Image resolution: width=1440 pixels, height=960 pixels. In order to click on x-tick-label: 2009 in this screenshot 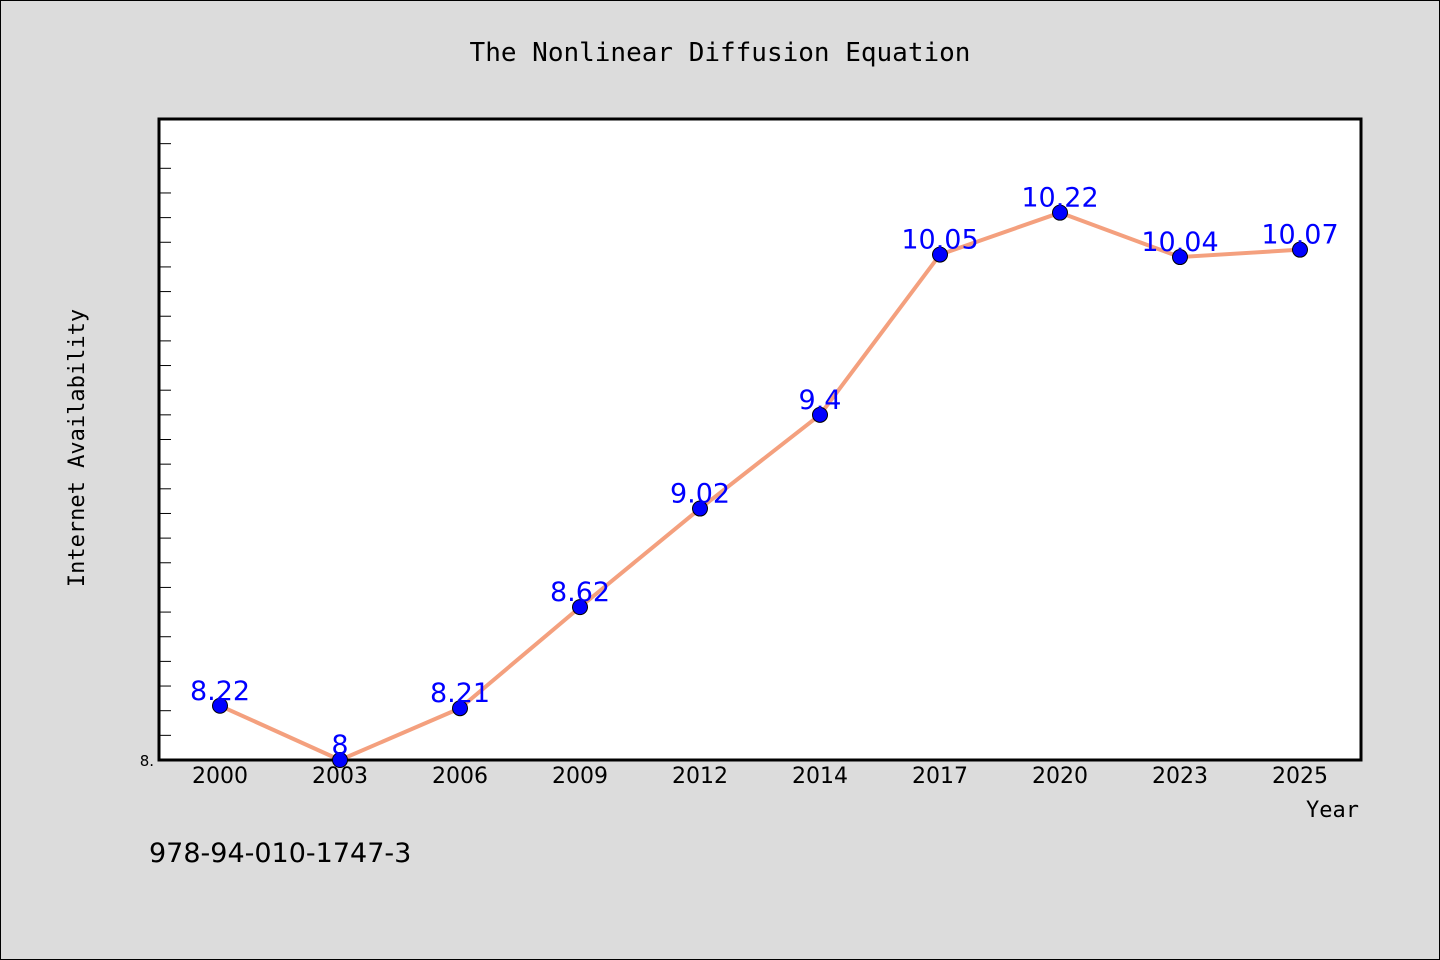, I will do `click(580, 776)`.